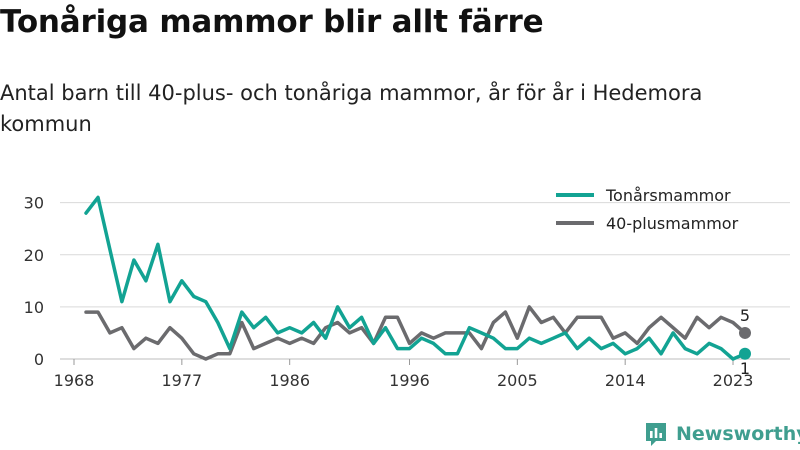 This screenshot has width=800, height=450. I want to click on x-tick-label: 1986, so click(289, 380).